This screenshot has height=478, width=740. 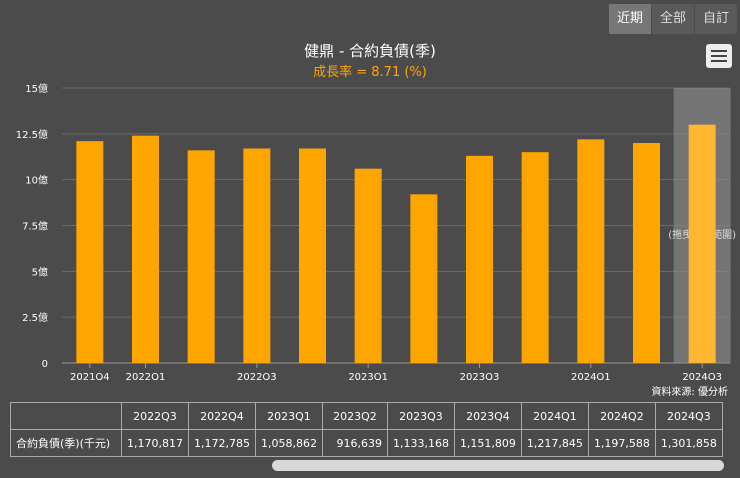 What do you see at coordinates (554, 443) in the screenshot?
I see `table-cell: 1,217,845` at bounding box center [554, 443].